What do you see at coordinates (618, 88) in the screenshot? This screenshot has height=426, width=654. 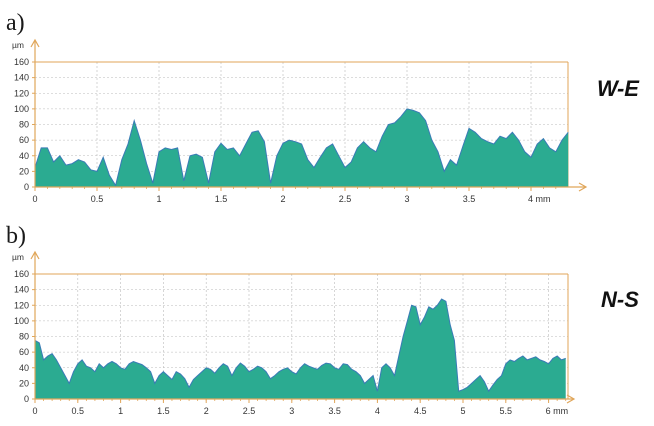 I see `profile-direction-label: W-E` at bounding box center [618, 88].